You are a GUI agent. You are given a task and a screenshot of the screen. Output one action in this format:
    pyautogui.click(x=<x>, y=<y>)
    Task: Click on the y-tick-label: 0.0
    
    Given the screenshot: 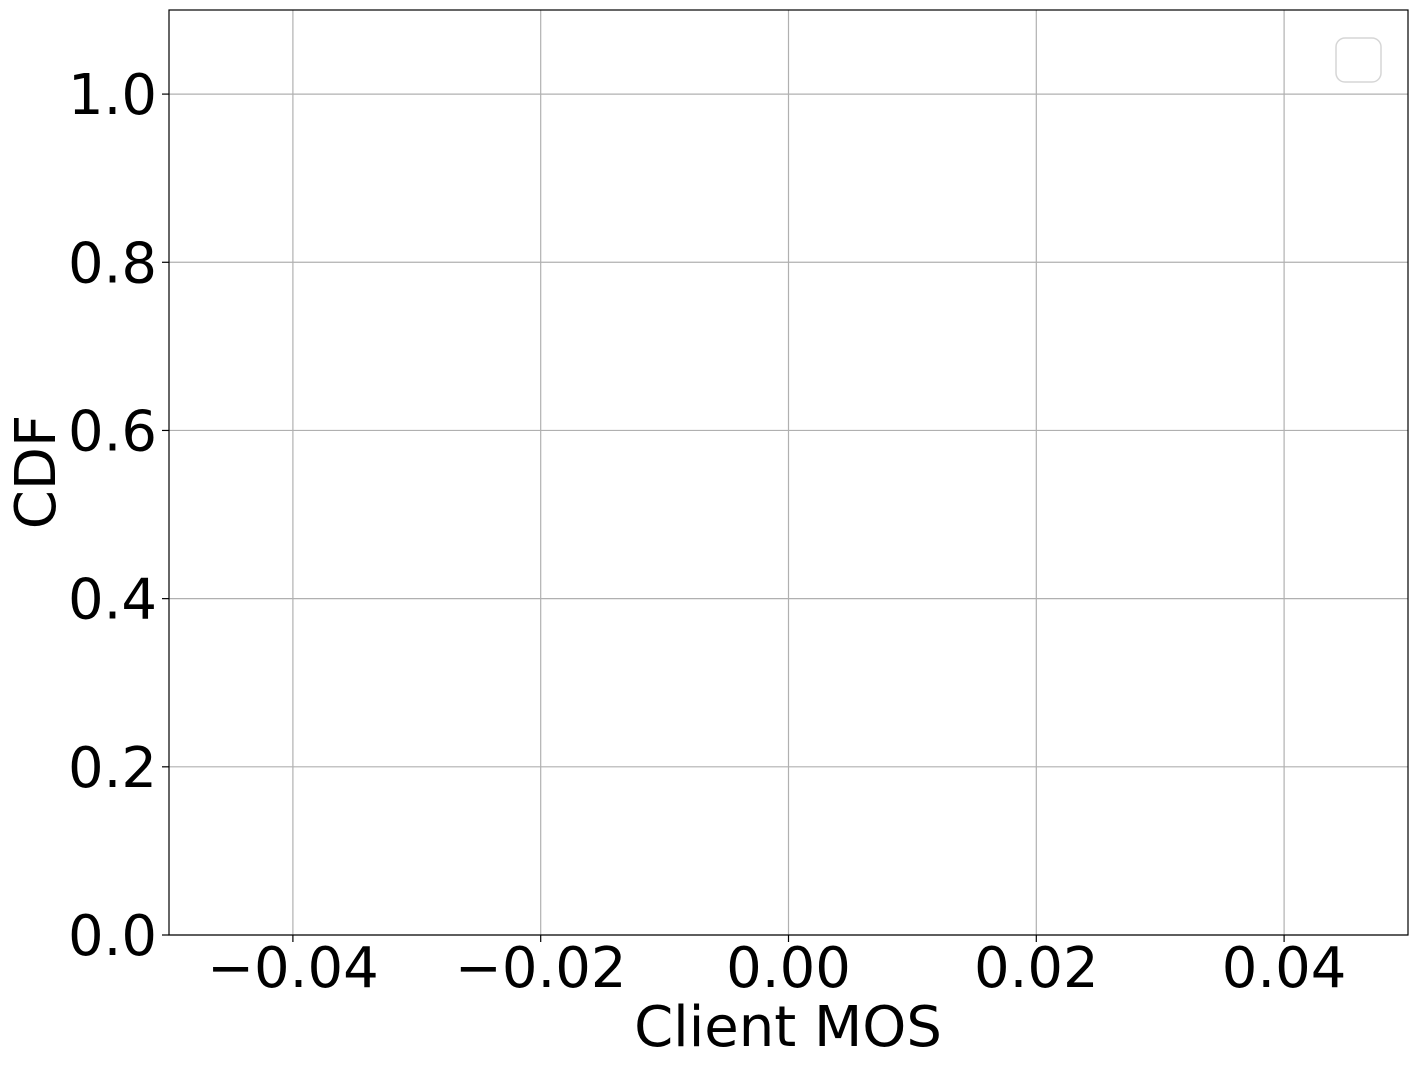 What is the action you would take?
    pyautogui.click(x=112, y=936)
    